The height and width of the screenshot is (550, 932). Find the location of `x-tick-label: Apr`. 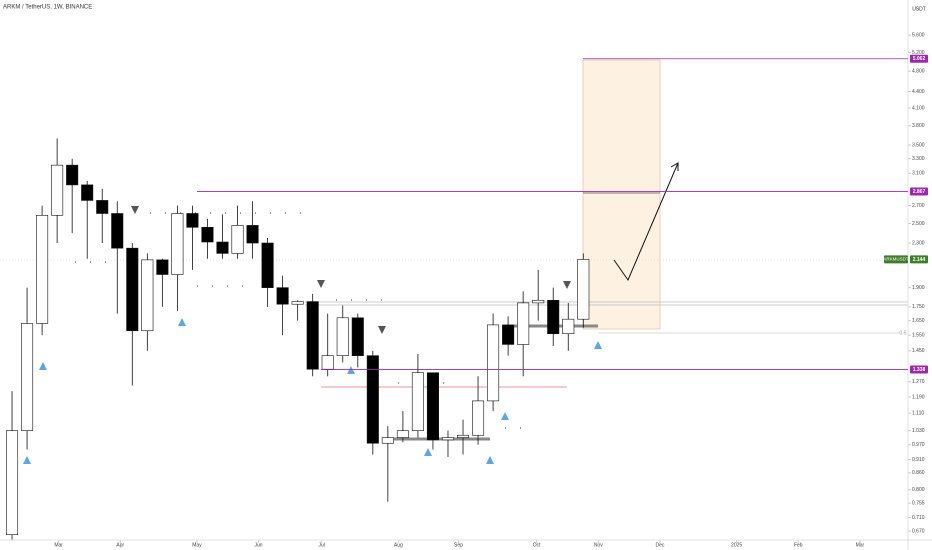

x-tick-label: Apr is located at coordinates (120, 545).